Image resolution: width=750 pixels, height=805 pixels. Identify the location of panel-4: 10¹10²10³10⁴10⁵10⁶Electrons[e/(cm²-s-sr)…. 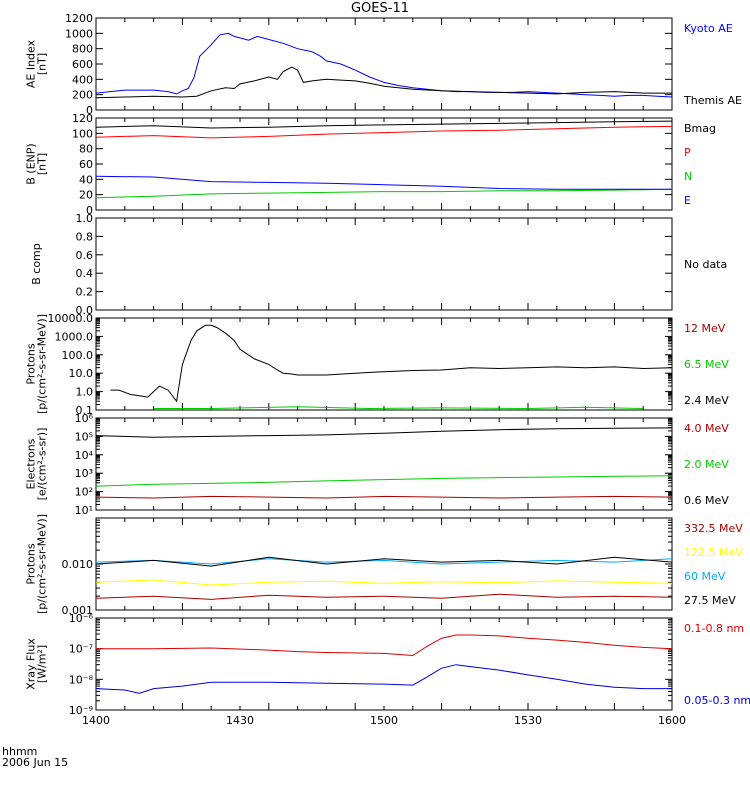
(377, 464).